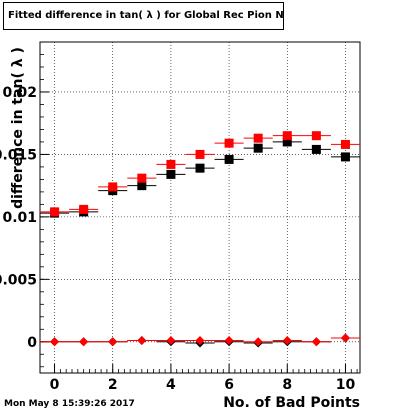  I want to click on y-tick-label: 0, so click(32, 343).